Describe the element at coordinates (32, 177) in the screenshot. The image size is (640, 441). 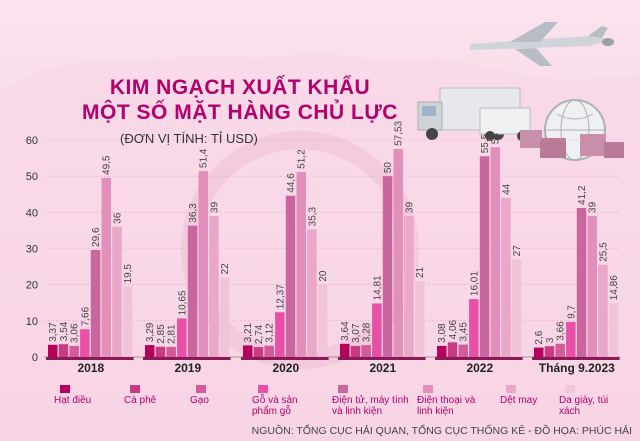
I see `y-tick-label: 50` at that location.